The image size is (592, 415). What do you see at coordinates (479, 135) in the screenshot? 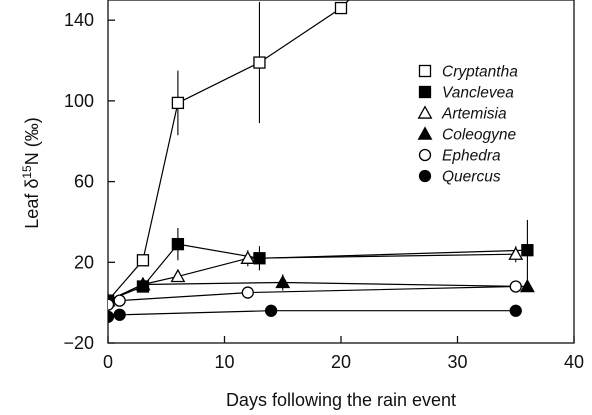
I see `legend-label-coleogyne: Coleogyne` at bounding box center [479, 135].